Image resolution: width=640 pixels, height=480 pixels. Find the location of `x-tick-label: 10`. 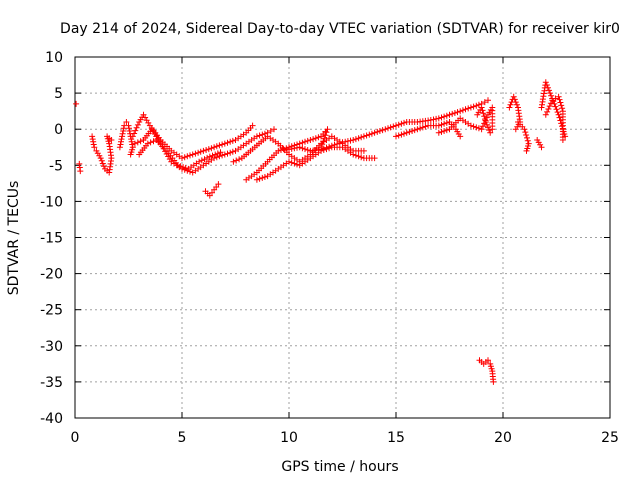

x-tick-label: 10 is located at coordinates (289, 438).